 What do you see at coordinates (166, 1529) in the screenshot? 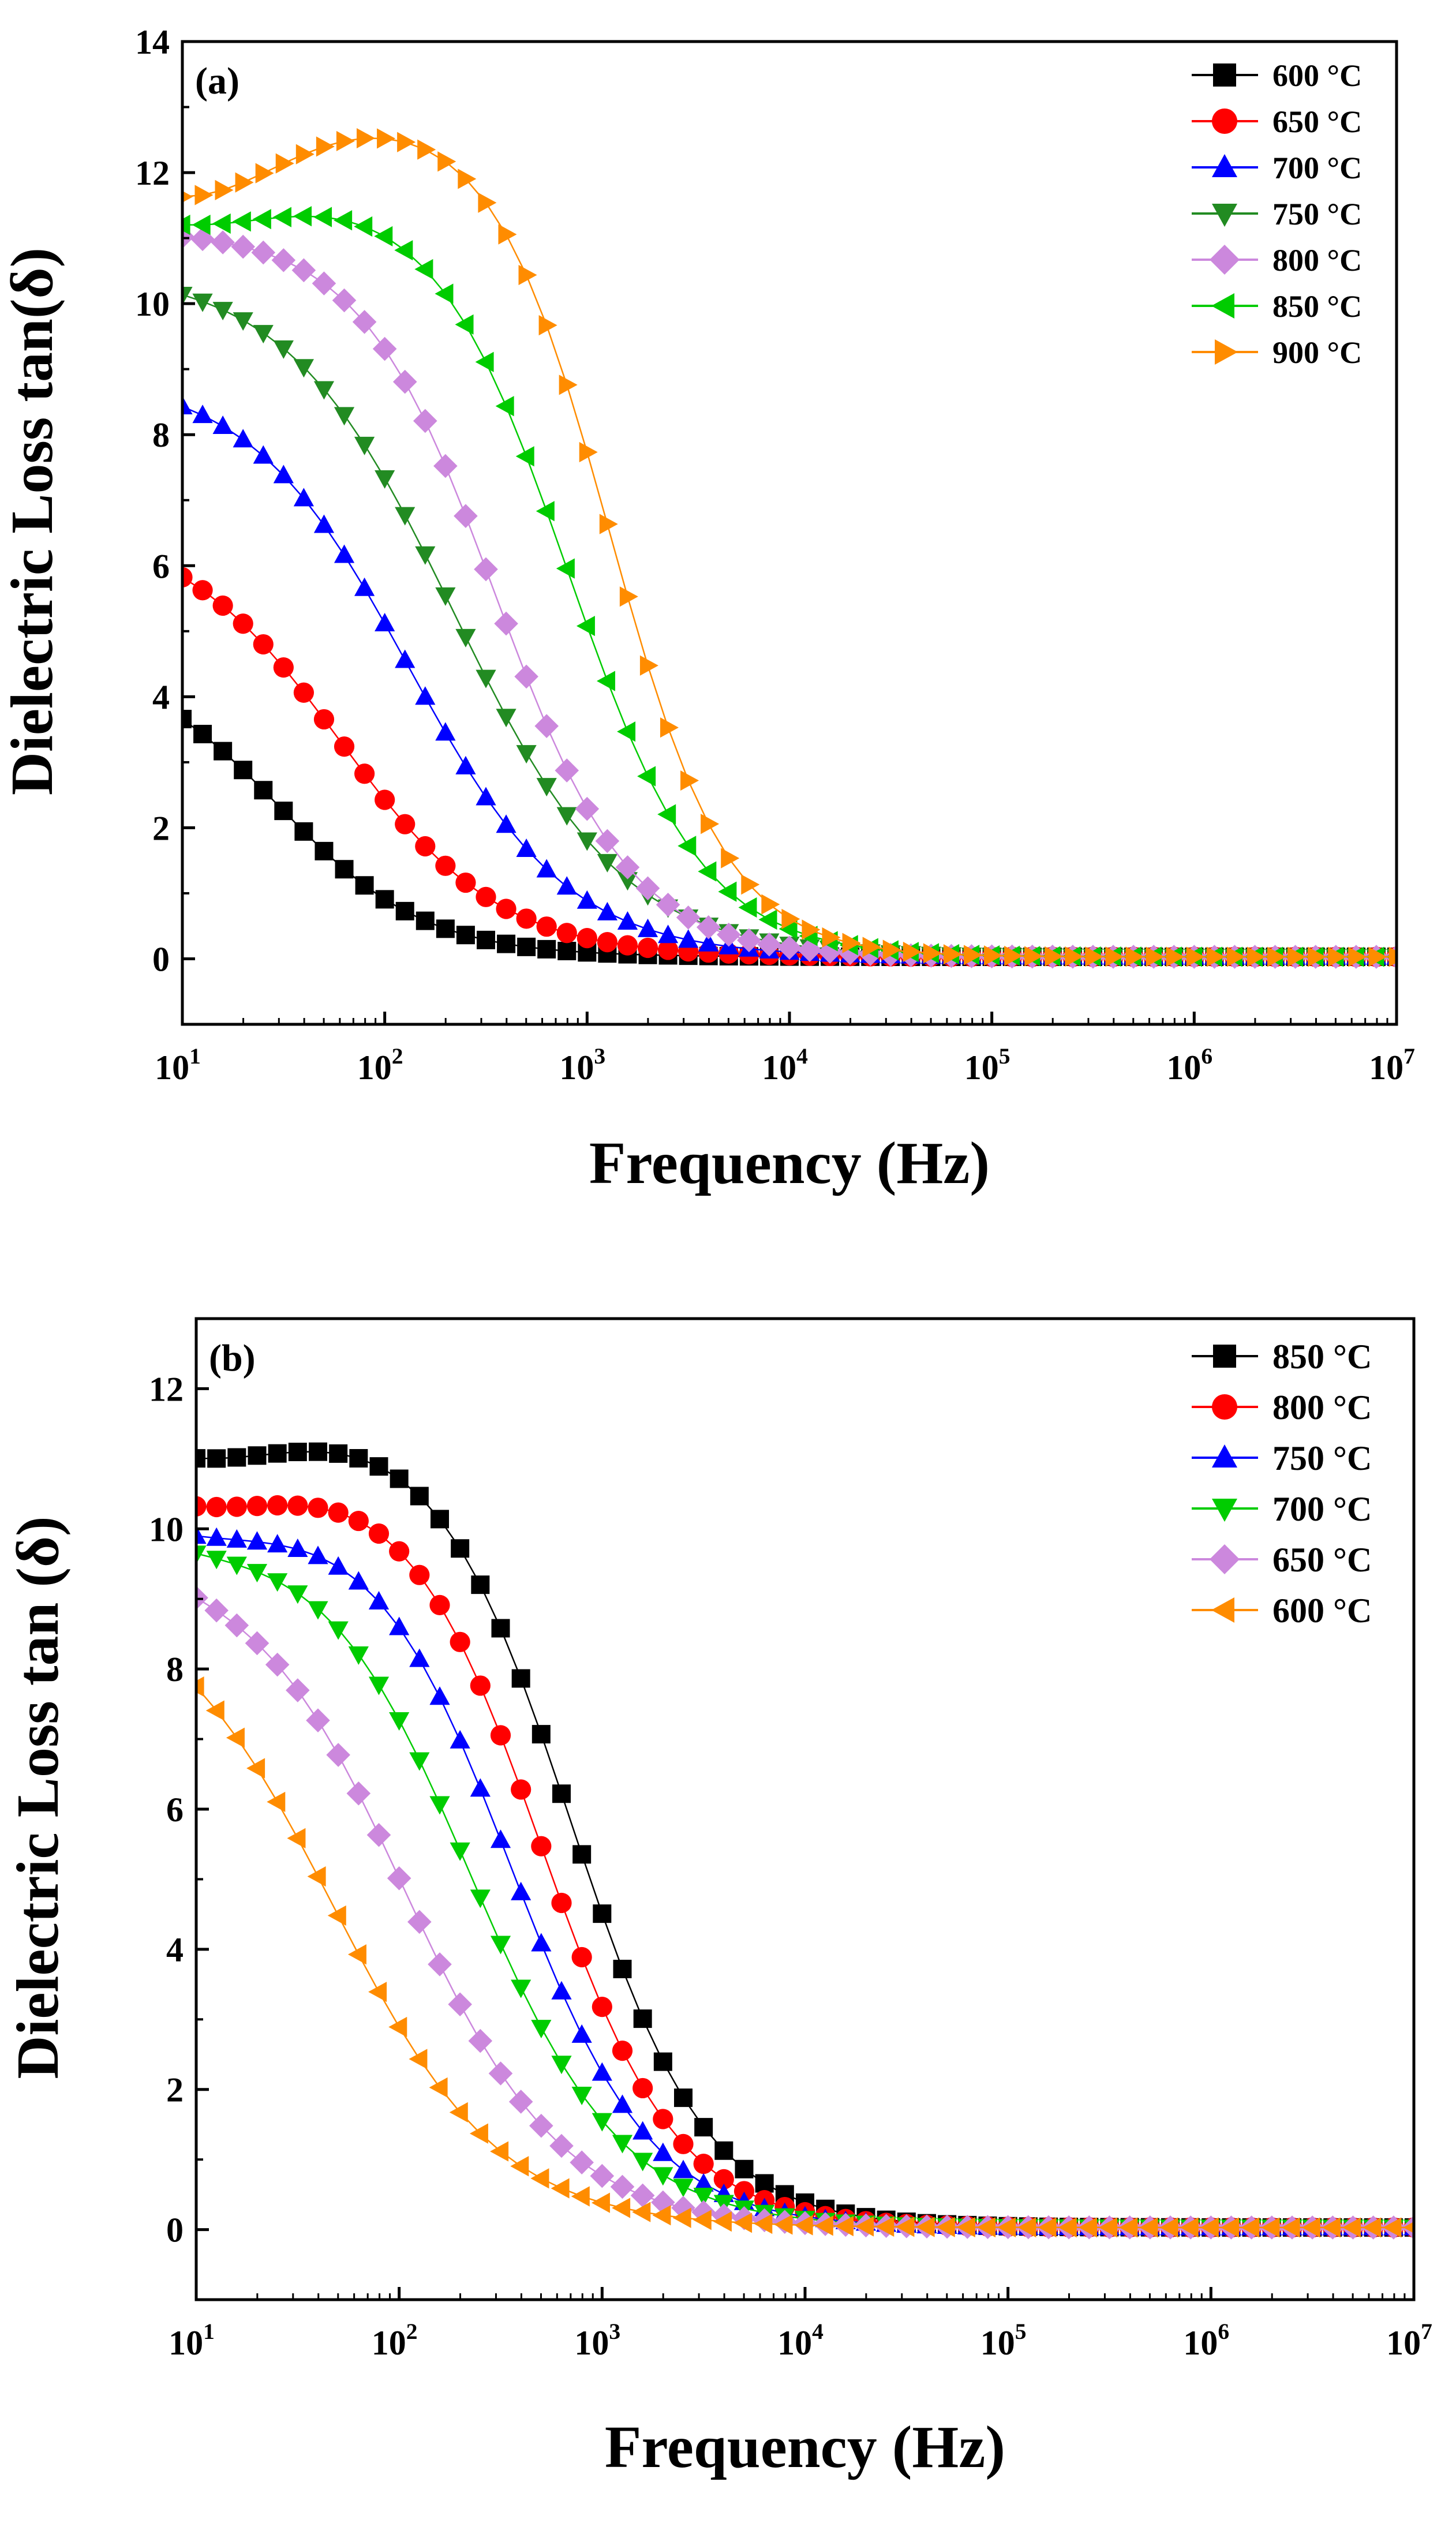
I see `y-tick-label: 10` at bounding box center [166, 1529].